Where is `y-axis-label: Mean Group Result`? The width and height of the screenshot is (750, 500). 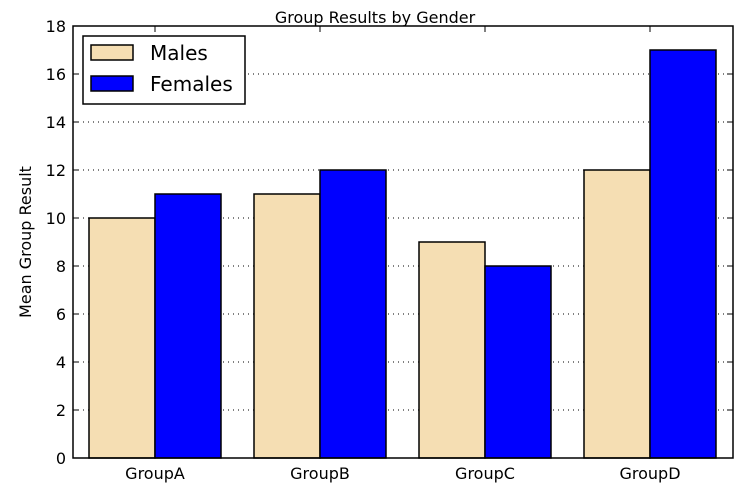 y-axis-label: Mean Group Result is located at coordinates (25, 242).